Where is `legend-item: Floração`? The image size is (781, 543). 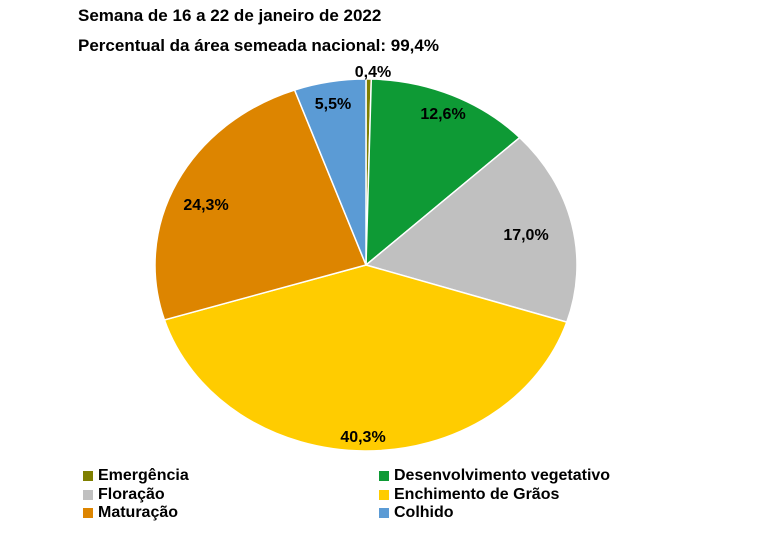
legend-item: Floração is located at coordinates (124, 495).